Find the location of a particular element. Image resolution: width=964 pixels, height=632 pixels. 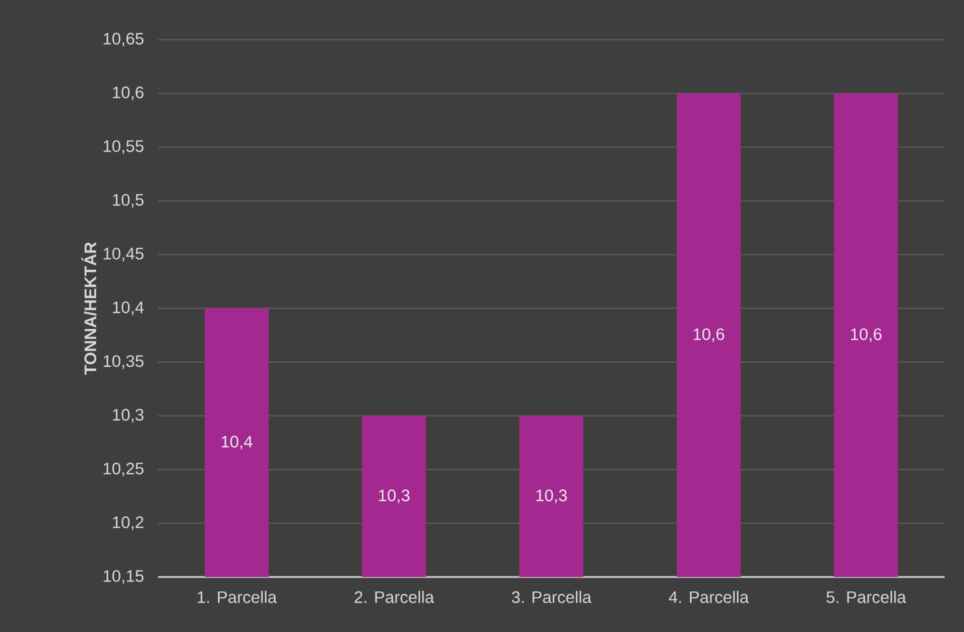

y-tick-label: 10,35 is located at coordinates (124, 362).